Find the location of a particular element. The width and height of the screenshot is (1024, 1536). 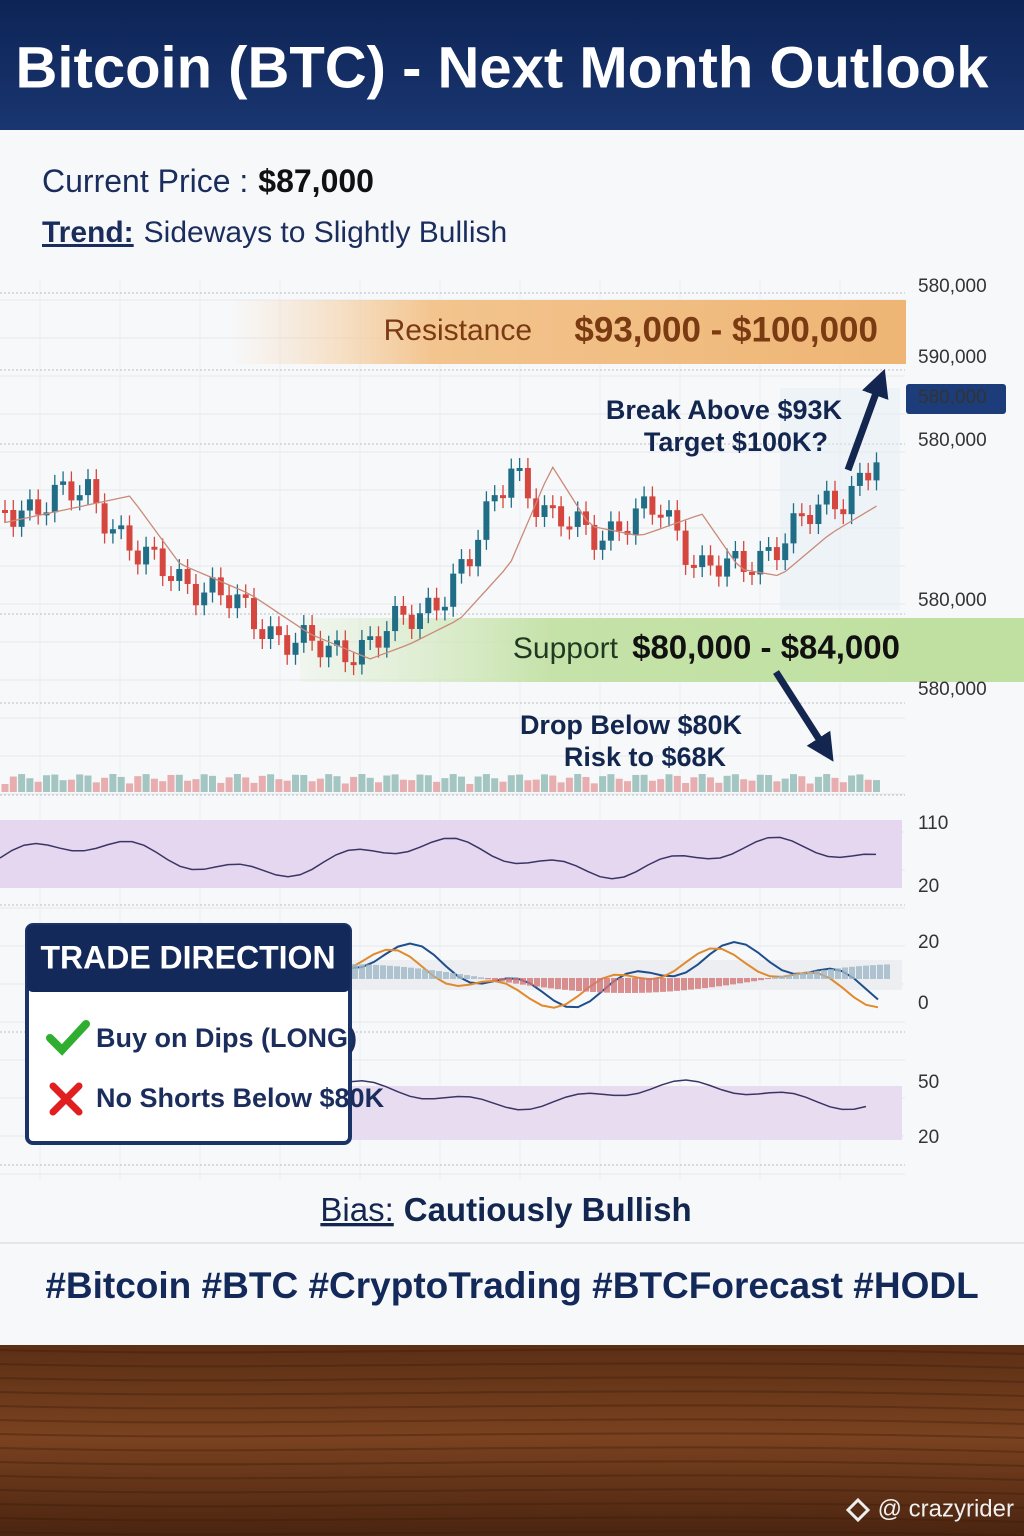

support-range: $80,000 - $84,000 is located at coordinates (766, 647).